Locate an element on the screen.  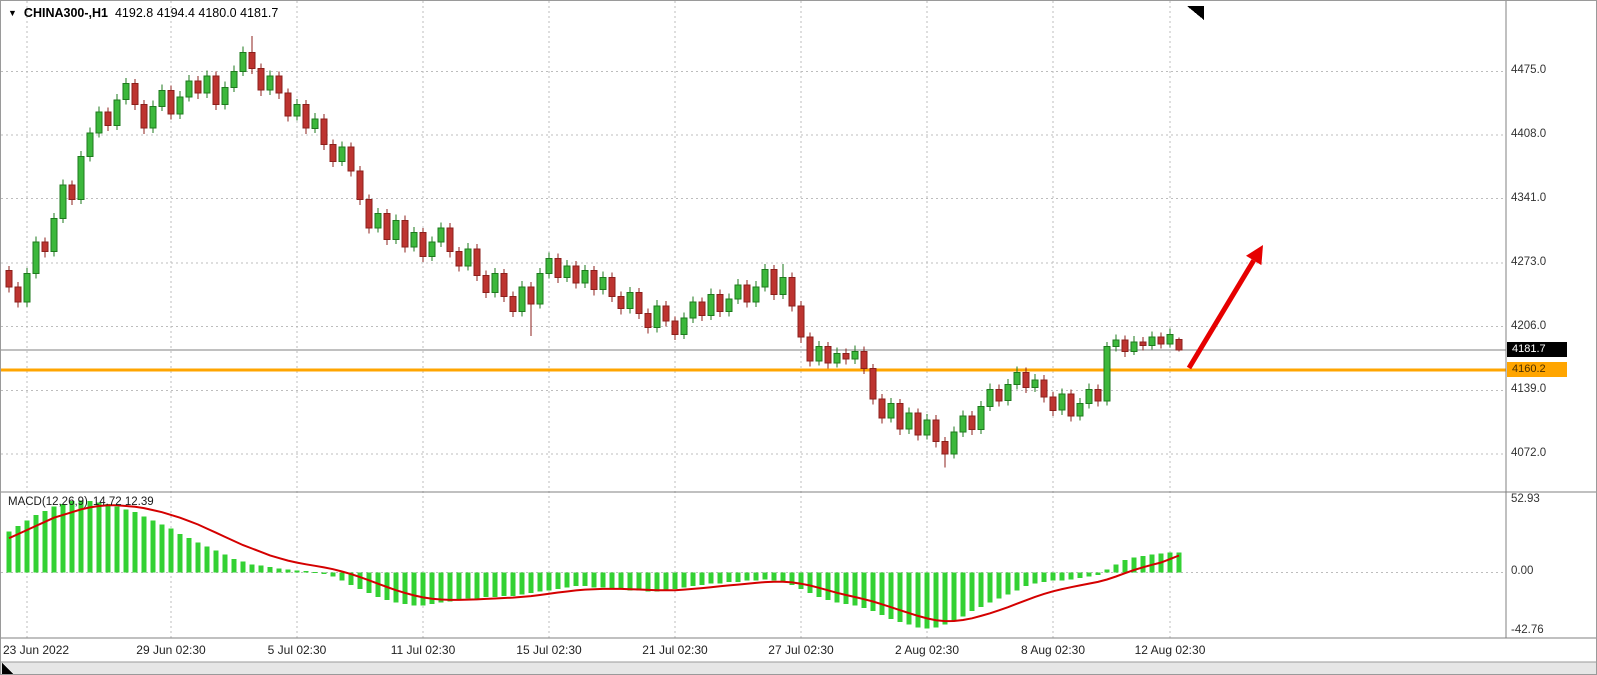
symbol-dropdown-icon: ▼ is located at coordinates (12, 13).